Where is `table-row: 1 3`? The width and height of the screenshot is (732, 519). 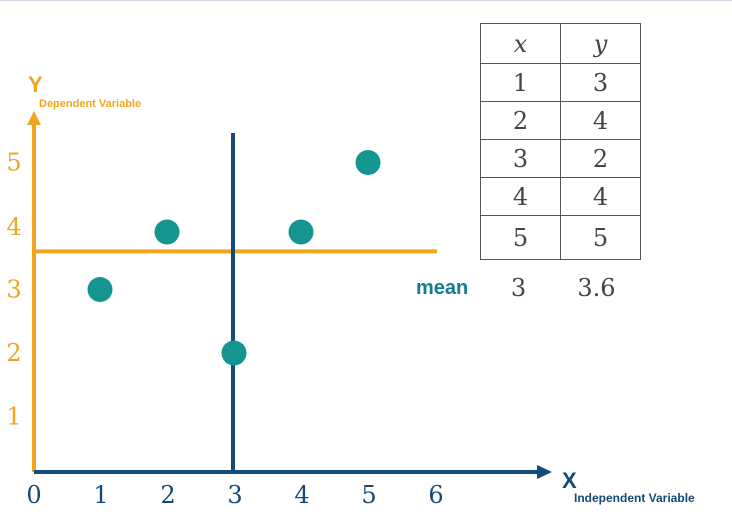 table-row: 1 3 is located at coordinates (560, 82).